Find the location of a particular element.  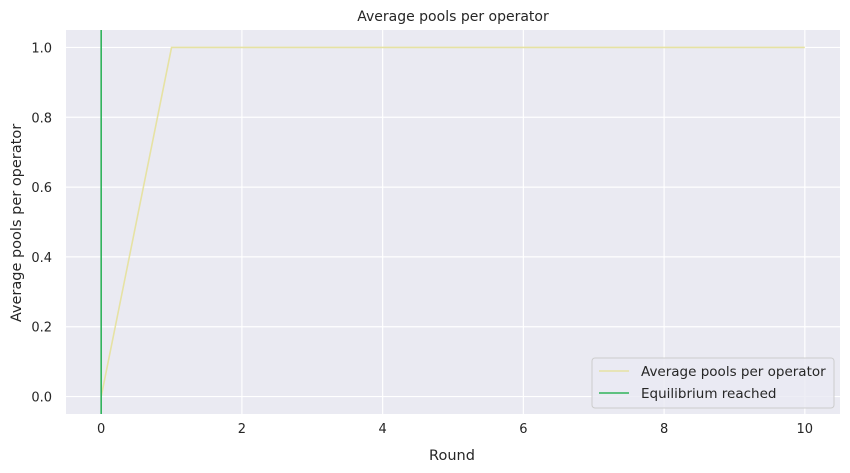

y-tick-label: 0.2 is located at coordinates (41, 328).